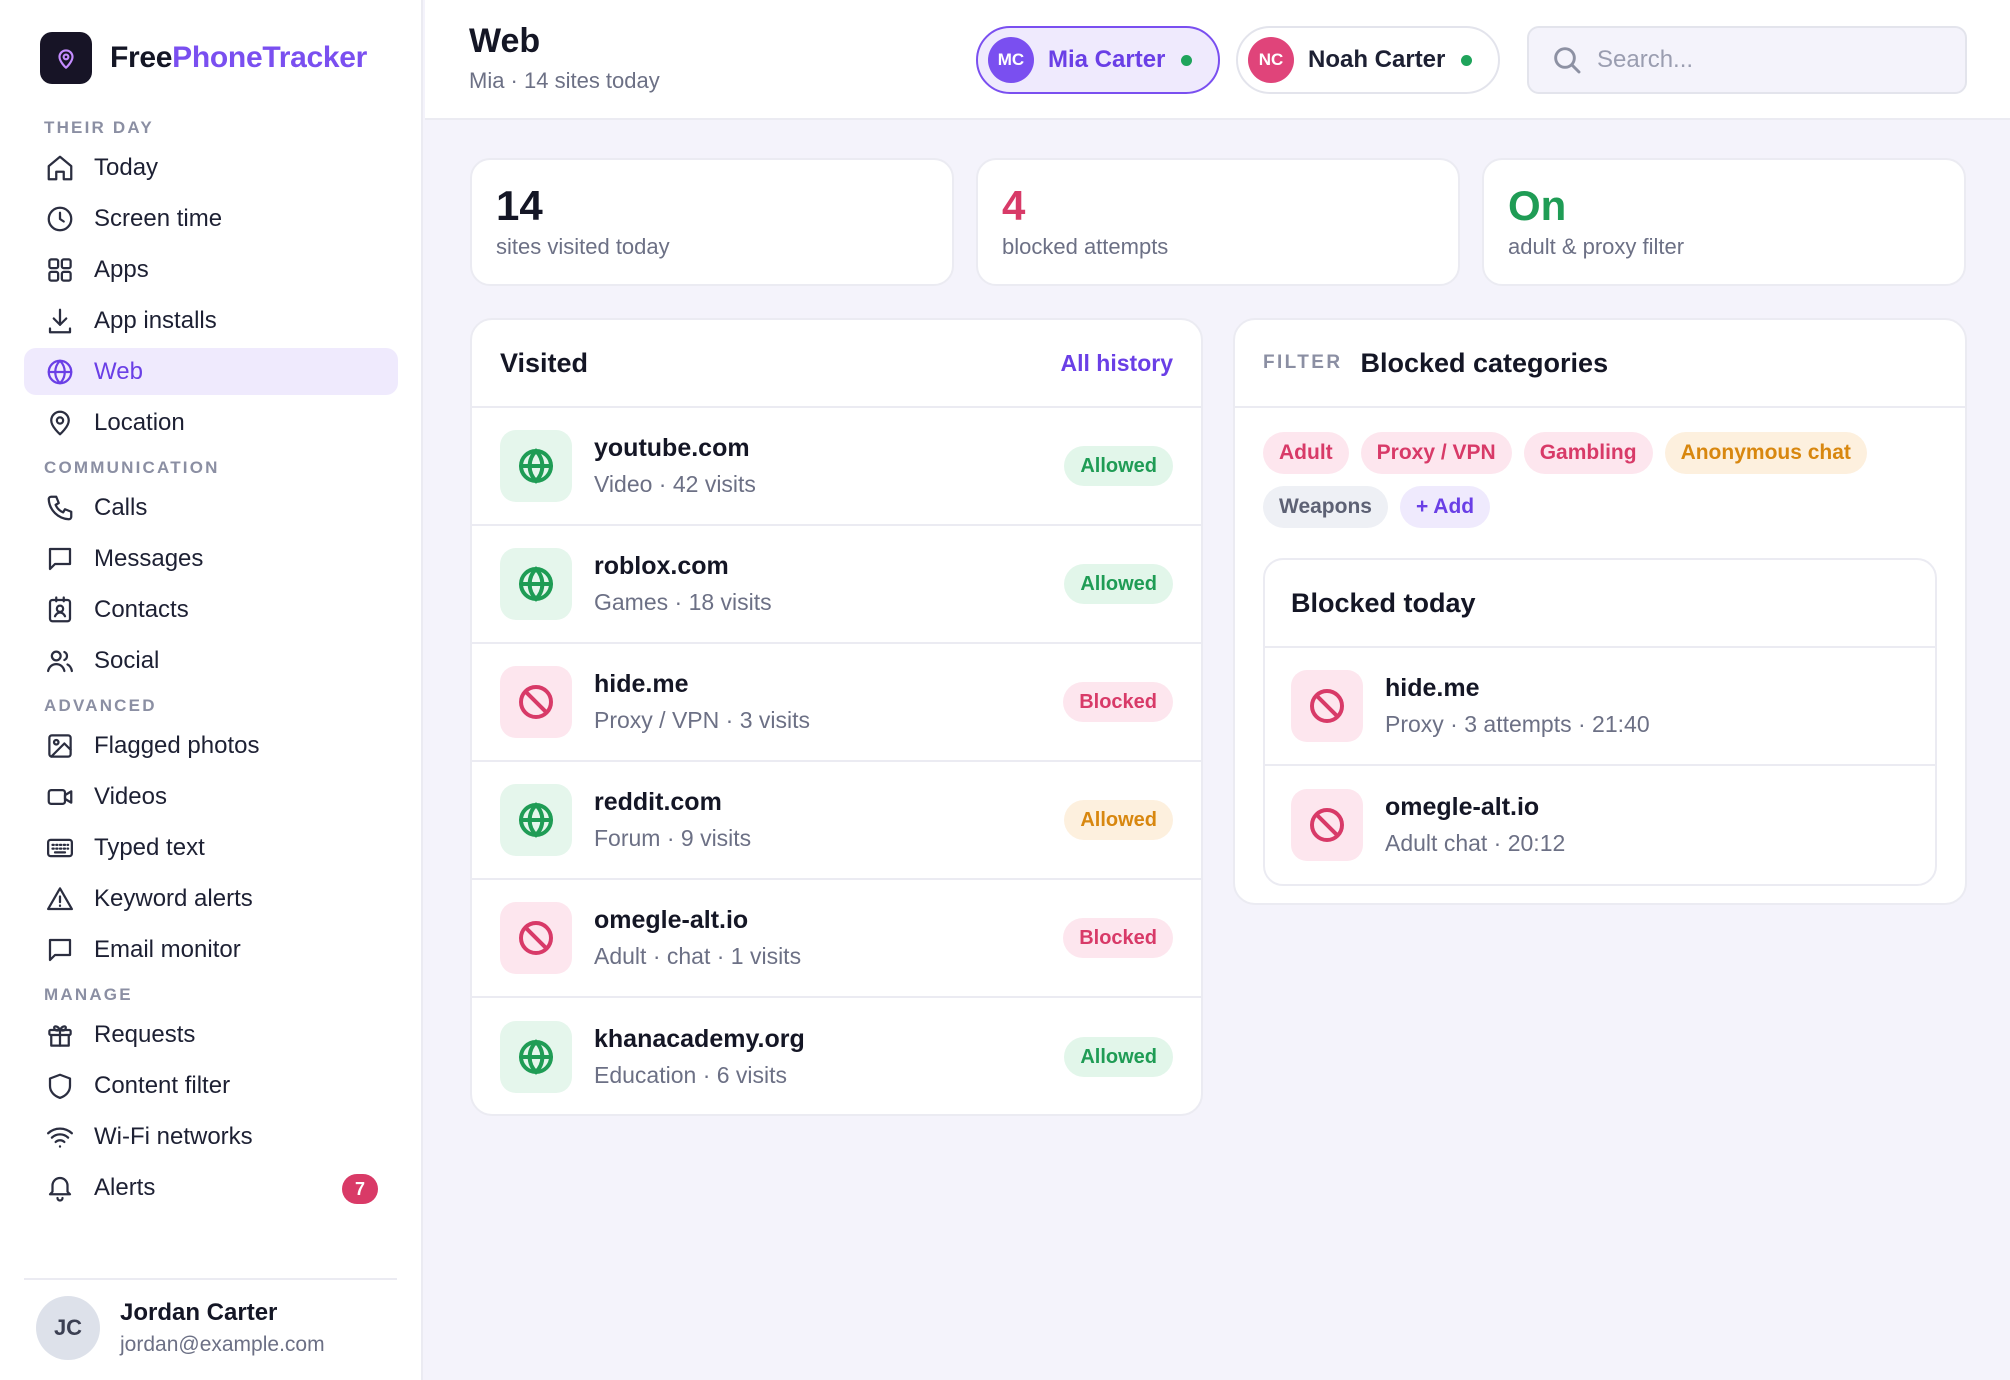 The height and width of the screenshot is (1380, 2010). I want to click on sidebar-item-label: App installs, so click(155, 320).